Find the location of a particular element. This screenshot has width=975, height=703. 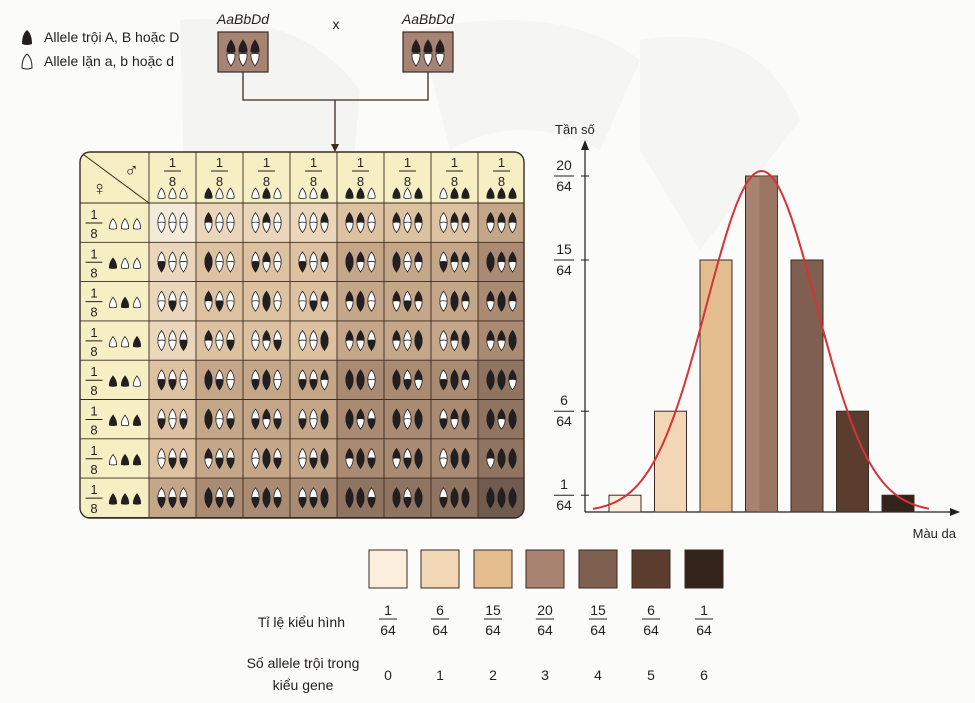

ratio-6-denominator: 64 is located at coordinates (704, 630).